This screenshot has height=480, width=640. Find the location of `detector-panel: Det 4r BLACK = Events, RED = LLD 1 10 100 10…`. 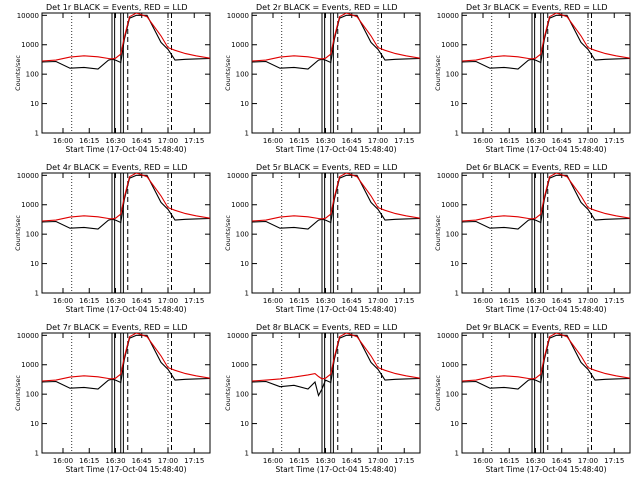

detector-panel: Det 4r BLACK = Events, RED = LLD 1 10 100 10… is located at coordinates (112, 238).